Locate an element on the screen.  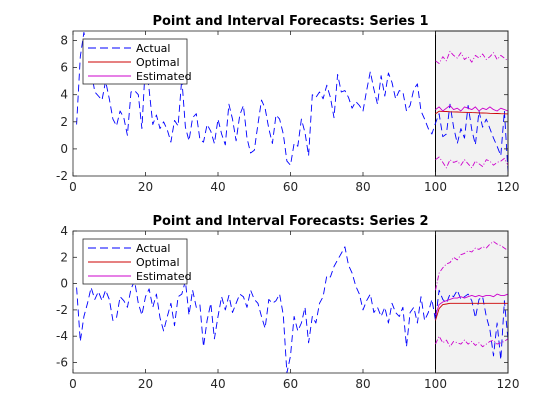
chart-title-2: Point and Interval Forecasts: Series 2 is located at coordinates (290, 221).